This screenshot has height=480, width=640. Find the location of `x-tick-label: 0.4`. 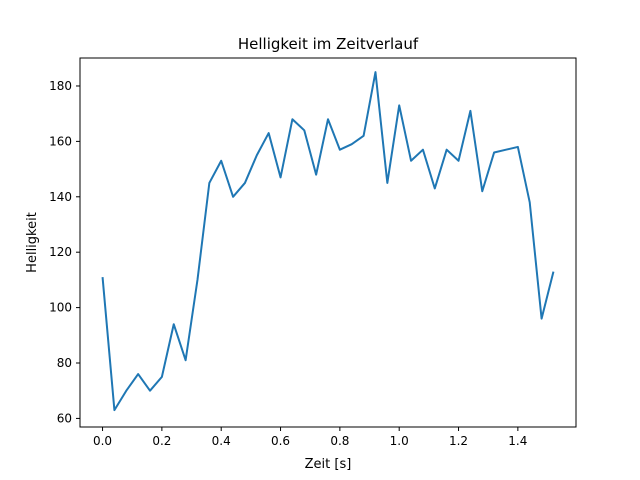

x-tick-label: 0.4 is located at coordinates (221, 441).